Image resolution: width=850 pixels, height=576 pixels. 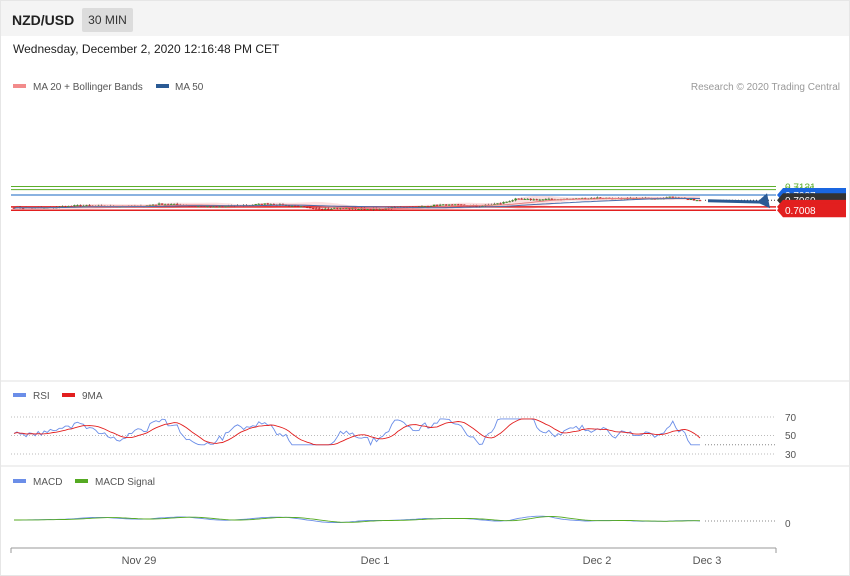 I want to click on x-tick-label: Nov 29, so click(x=139, y=561).